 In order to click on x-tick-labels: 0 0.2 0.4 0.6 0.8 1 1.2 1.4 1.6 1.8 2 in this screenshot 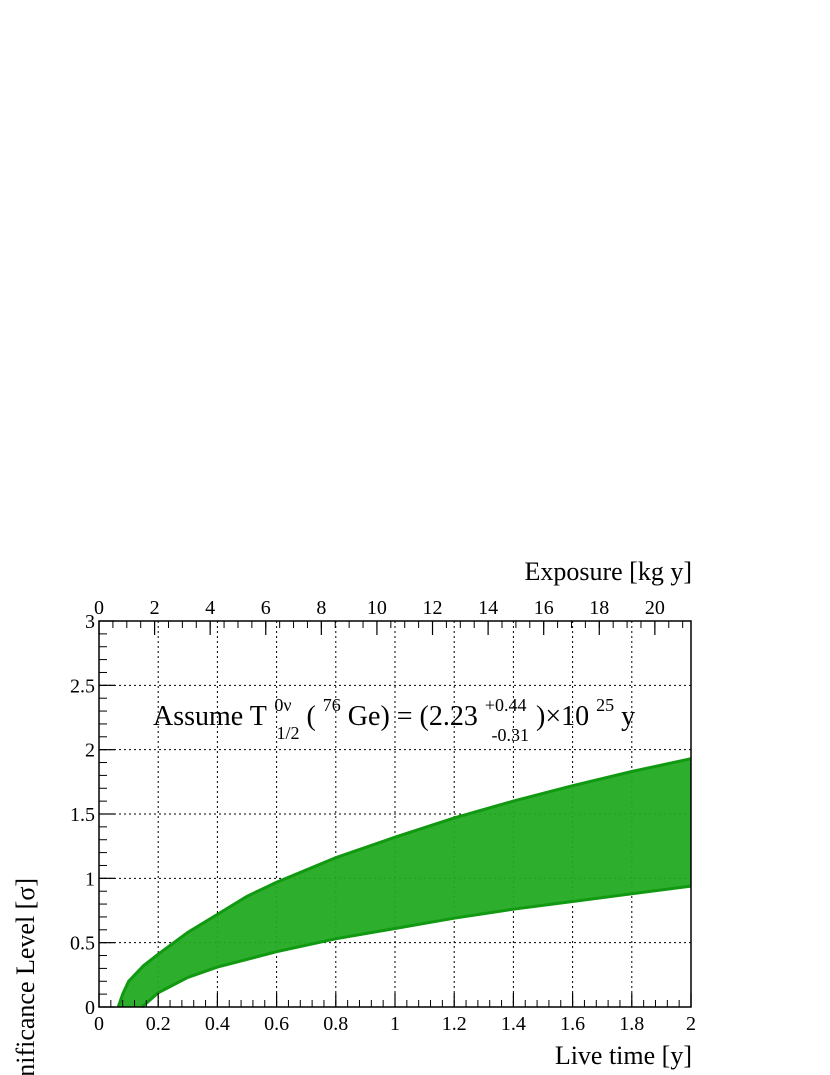, I will do `click(395, 1024)`.